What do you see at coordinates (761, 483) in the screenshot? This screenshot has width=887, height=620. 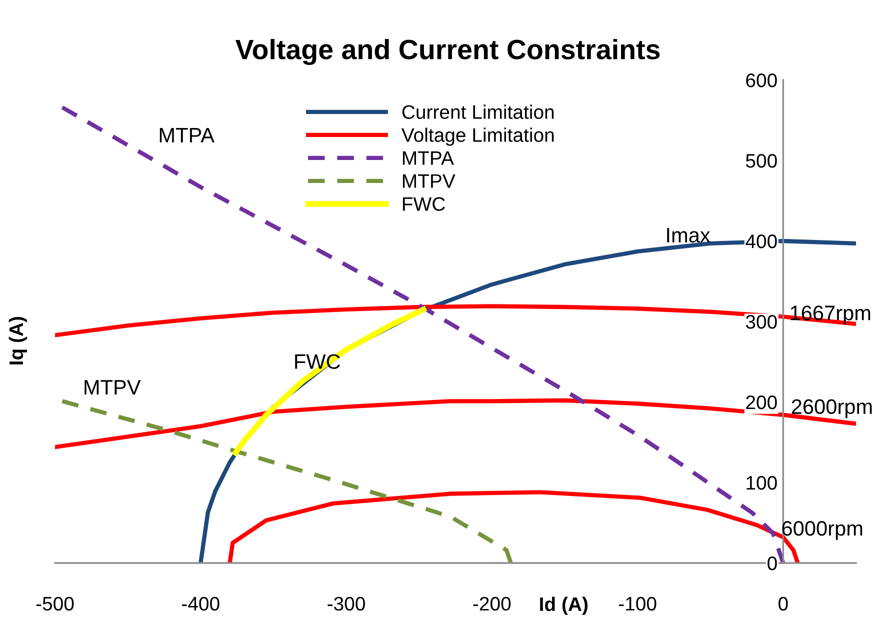 I see `y-tick-label: 100` at bounding box center [761, 483].